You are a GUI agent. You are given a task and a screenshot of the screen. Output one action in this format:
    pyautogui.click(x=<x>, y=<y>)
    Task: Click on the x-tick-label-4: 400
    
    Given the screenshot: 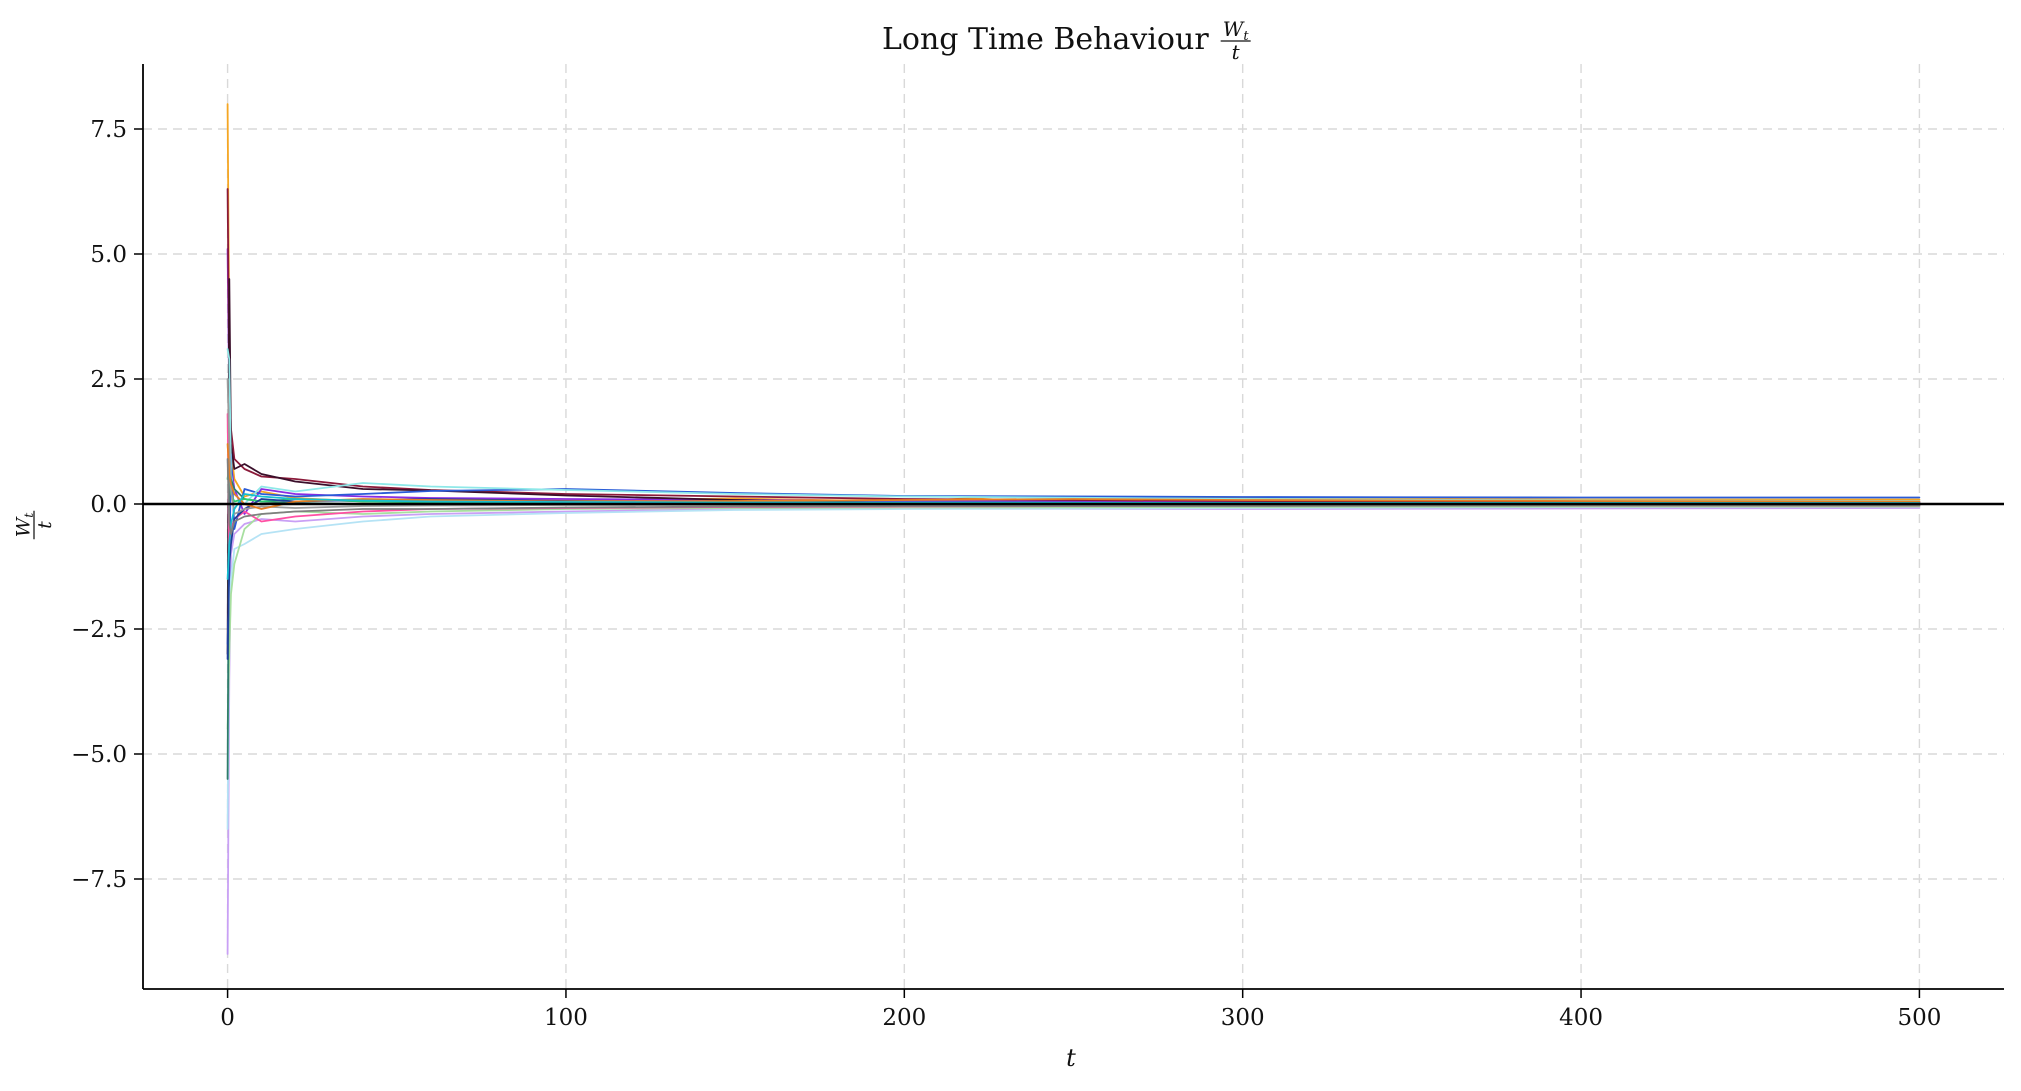 What is the action you would take?
    pyautogui.click(x=1581, y=1018)
    